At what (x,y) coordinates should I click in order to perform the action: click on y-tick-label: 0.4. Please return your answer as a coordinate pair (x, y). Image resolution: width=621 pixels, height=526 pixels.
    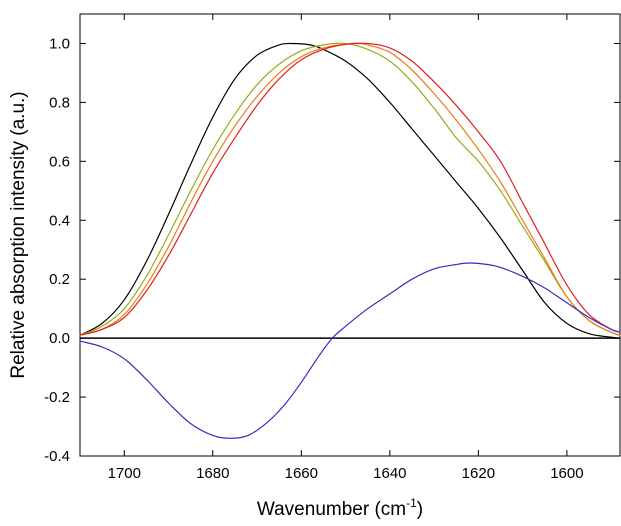
    Looking at the image, I should click on (59, 220).